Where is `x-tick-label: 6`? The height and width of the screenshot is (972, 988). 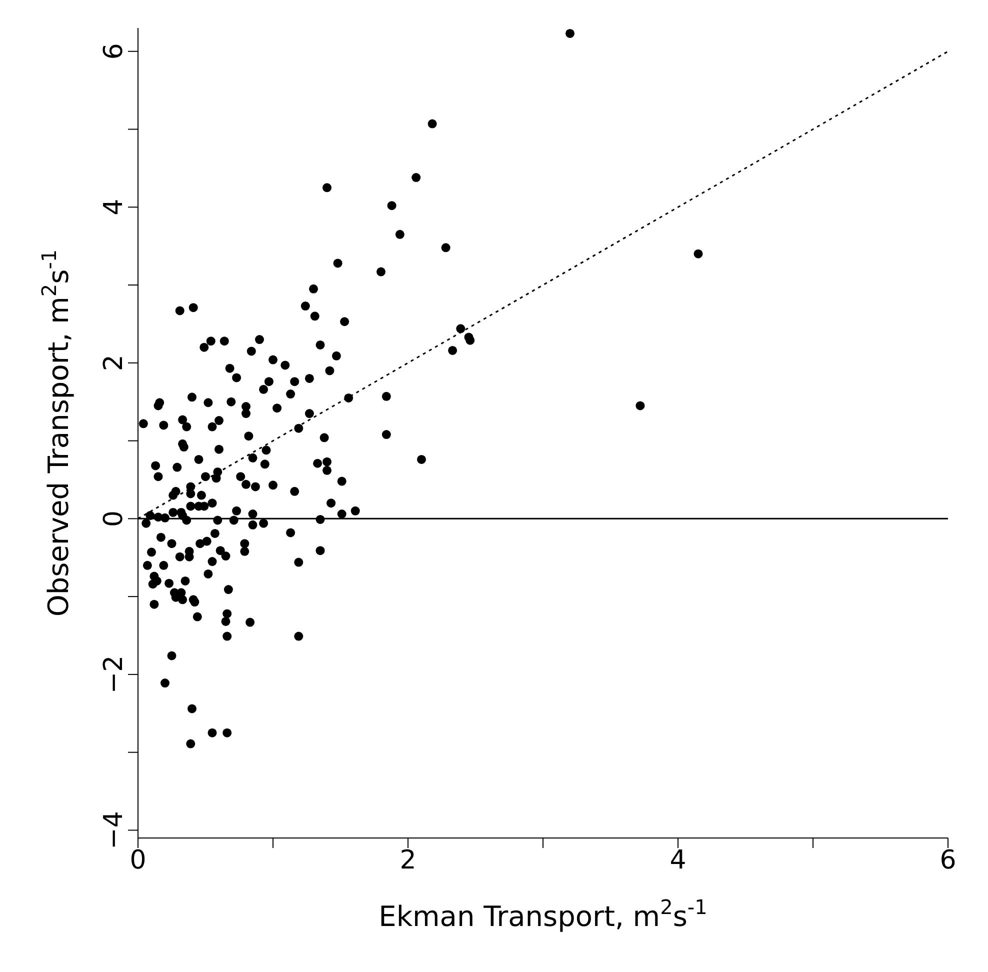 x-tick-label: 6 is located at coordinates (948, 860).